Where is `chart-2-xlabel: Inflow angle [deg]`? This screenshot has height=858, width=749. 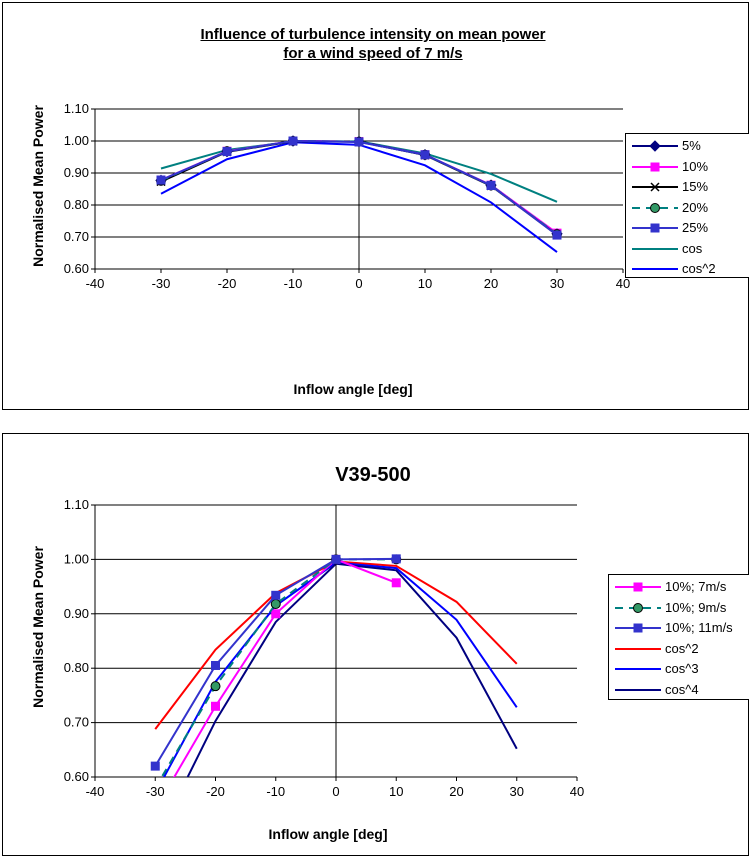 chart-2-xlabel: Inflow angle [deg] is located at coordinates (328, 834).